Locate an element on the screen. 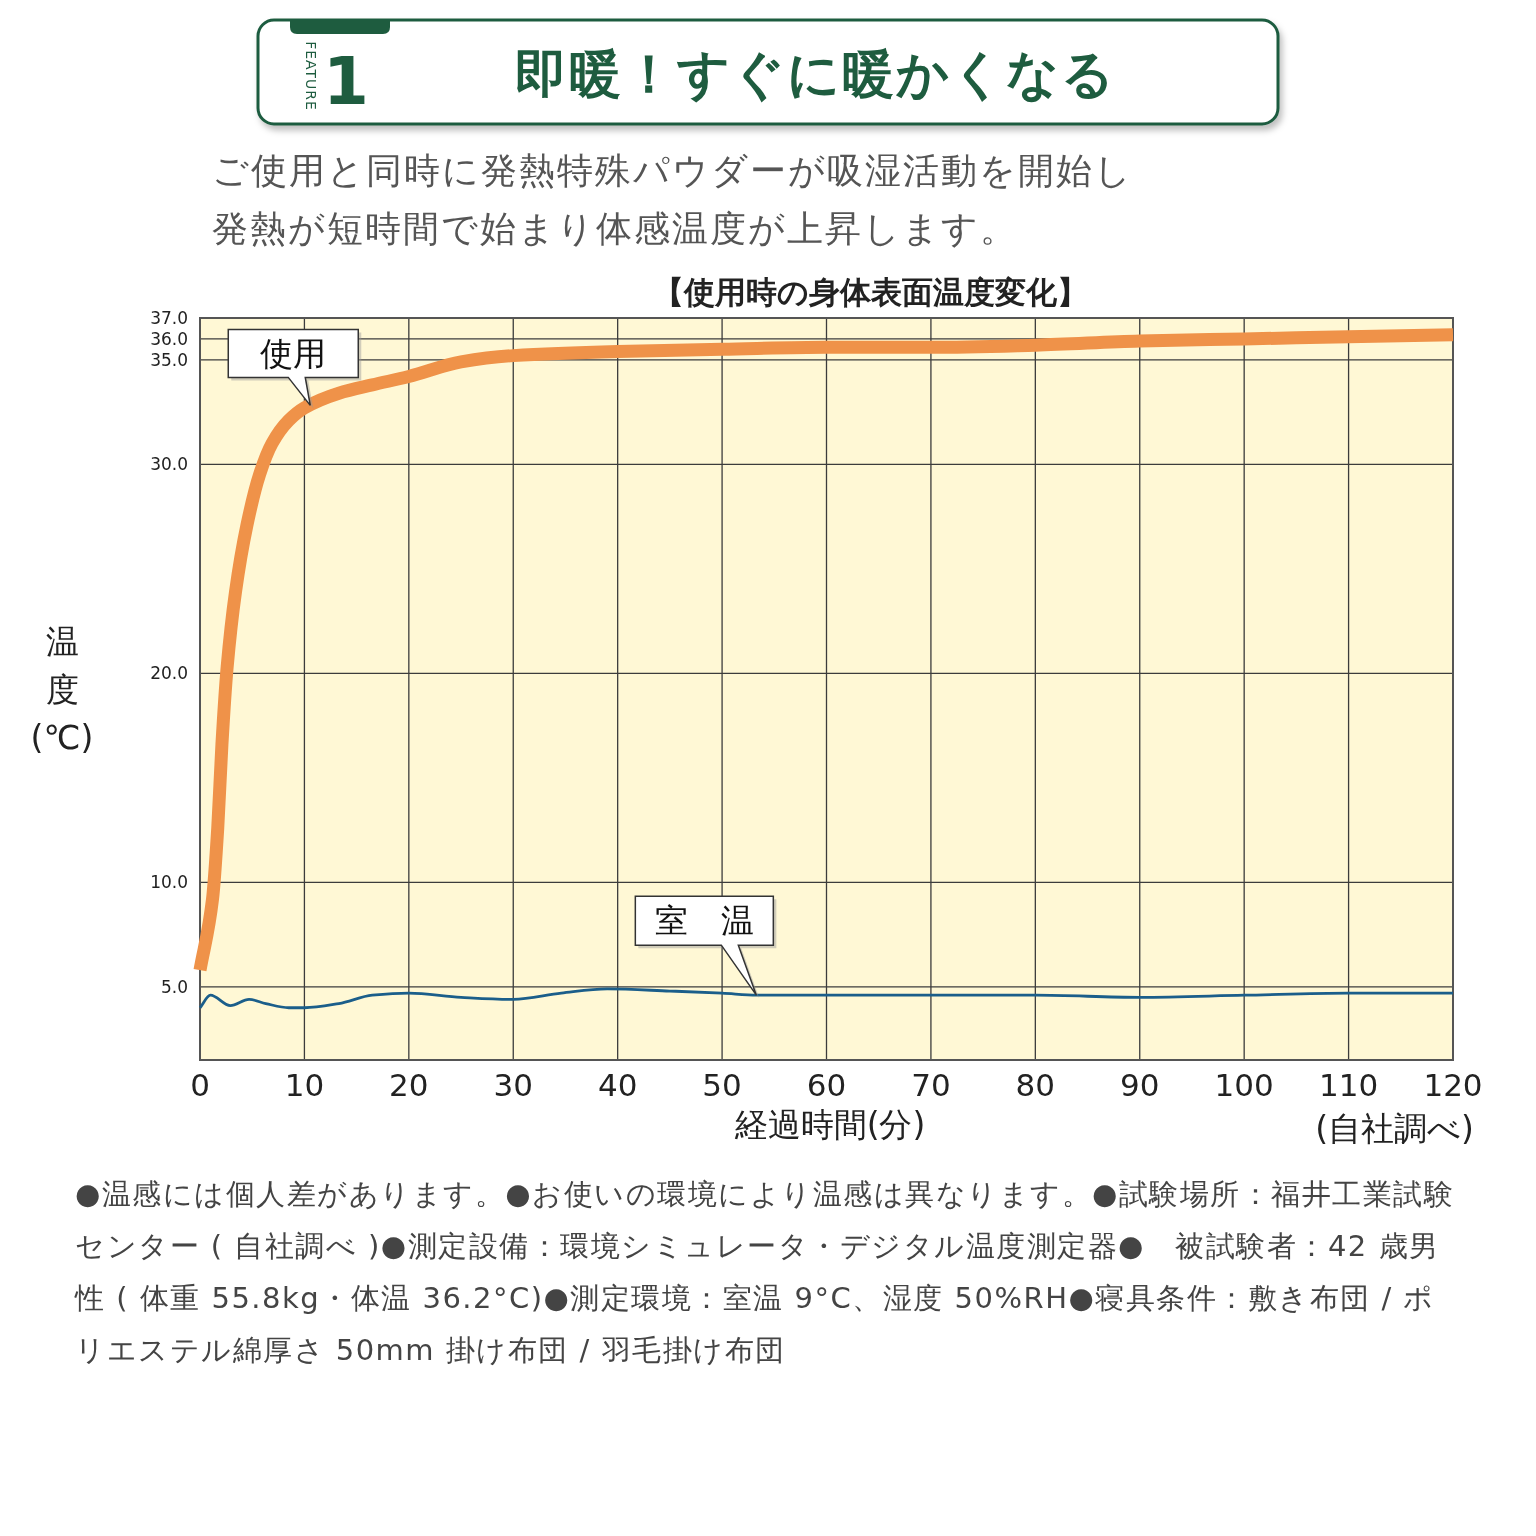 This screenshot has width=1536, height=1536. y-tick-label: 35.0 is located at coordinates (169, 359).